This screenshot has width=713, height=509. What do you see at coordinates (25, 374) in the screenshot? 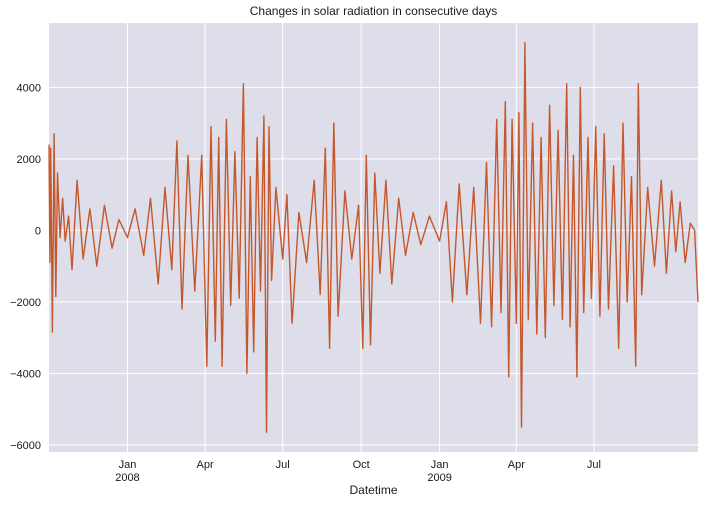
I see `y-tick-label: −4000` at bounding box center [25, 374].